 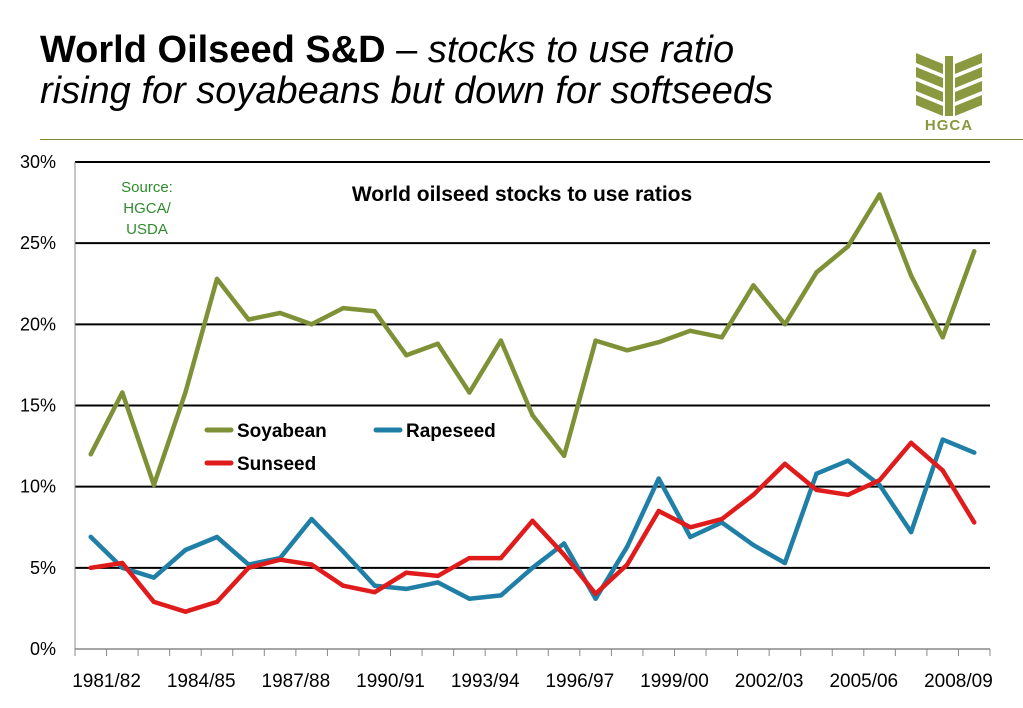 I want to click on x-tick-label: 1996/97, so click(x=579, y=681).